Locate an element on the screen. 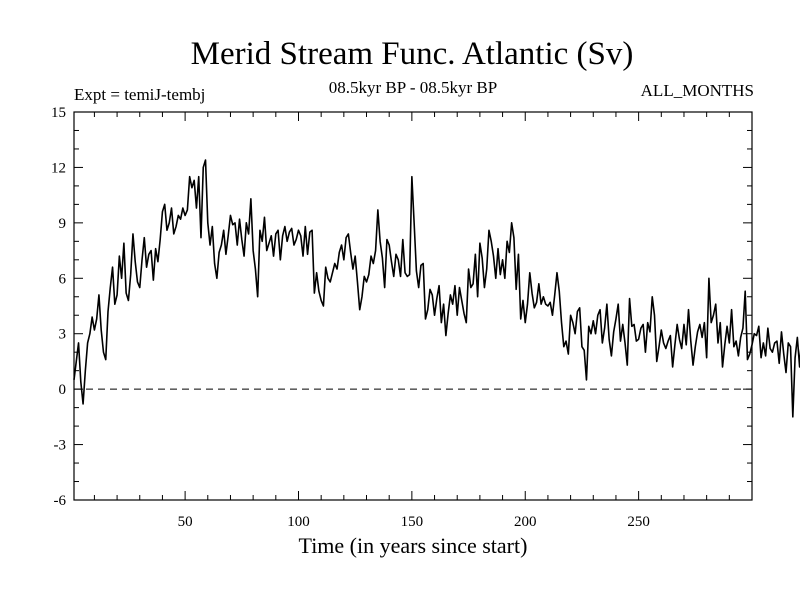 The width and height of the screenshot is (800, 600). x-tick-label: 150 is located at coordinates (412, 522).